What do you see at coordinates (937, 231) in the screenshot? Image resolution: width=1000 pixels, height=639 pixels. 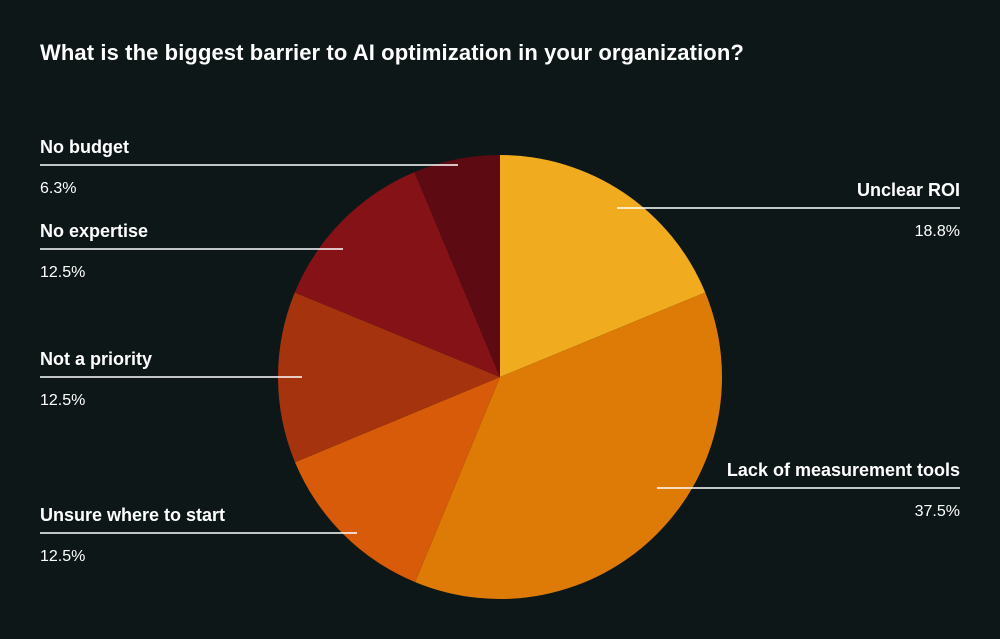 I see `slice-value-label: 18.8%` at bounding box center [937, 231].